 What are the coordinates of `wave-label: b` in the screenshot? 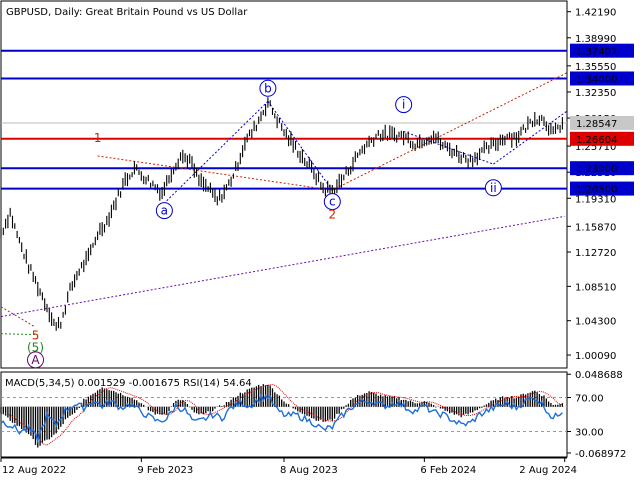 It's located at (268, 88).